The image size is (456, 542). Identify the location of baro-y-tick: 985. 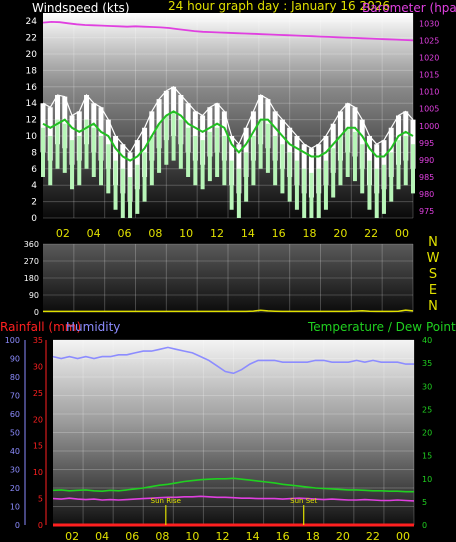
(426, 177).